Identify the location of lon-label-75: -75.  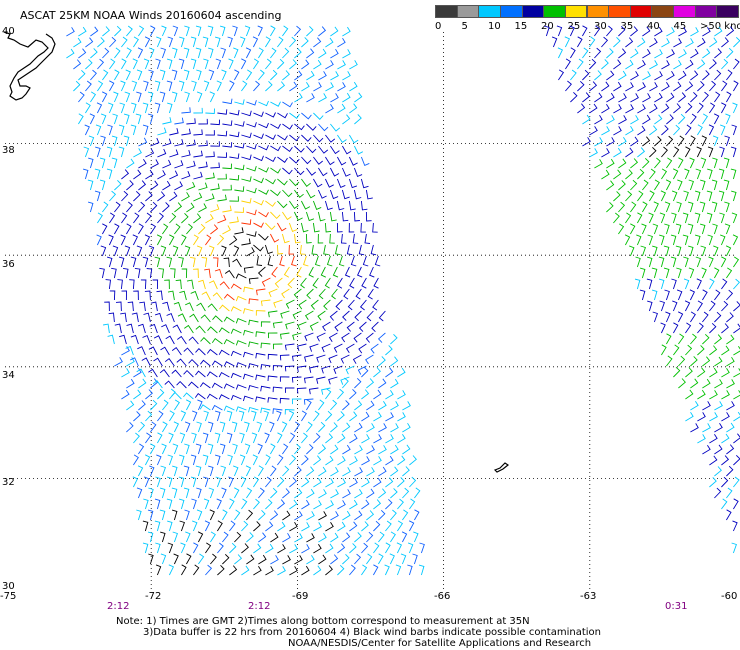
(8, 596).